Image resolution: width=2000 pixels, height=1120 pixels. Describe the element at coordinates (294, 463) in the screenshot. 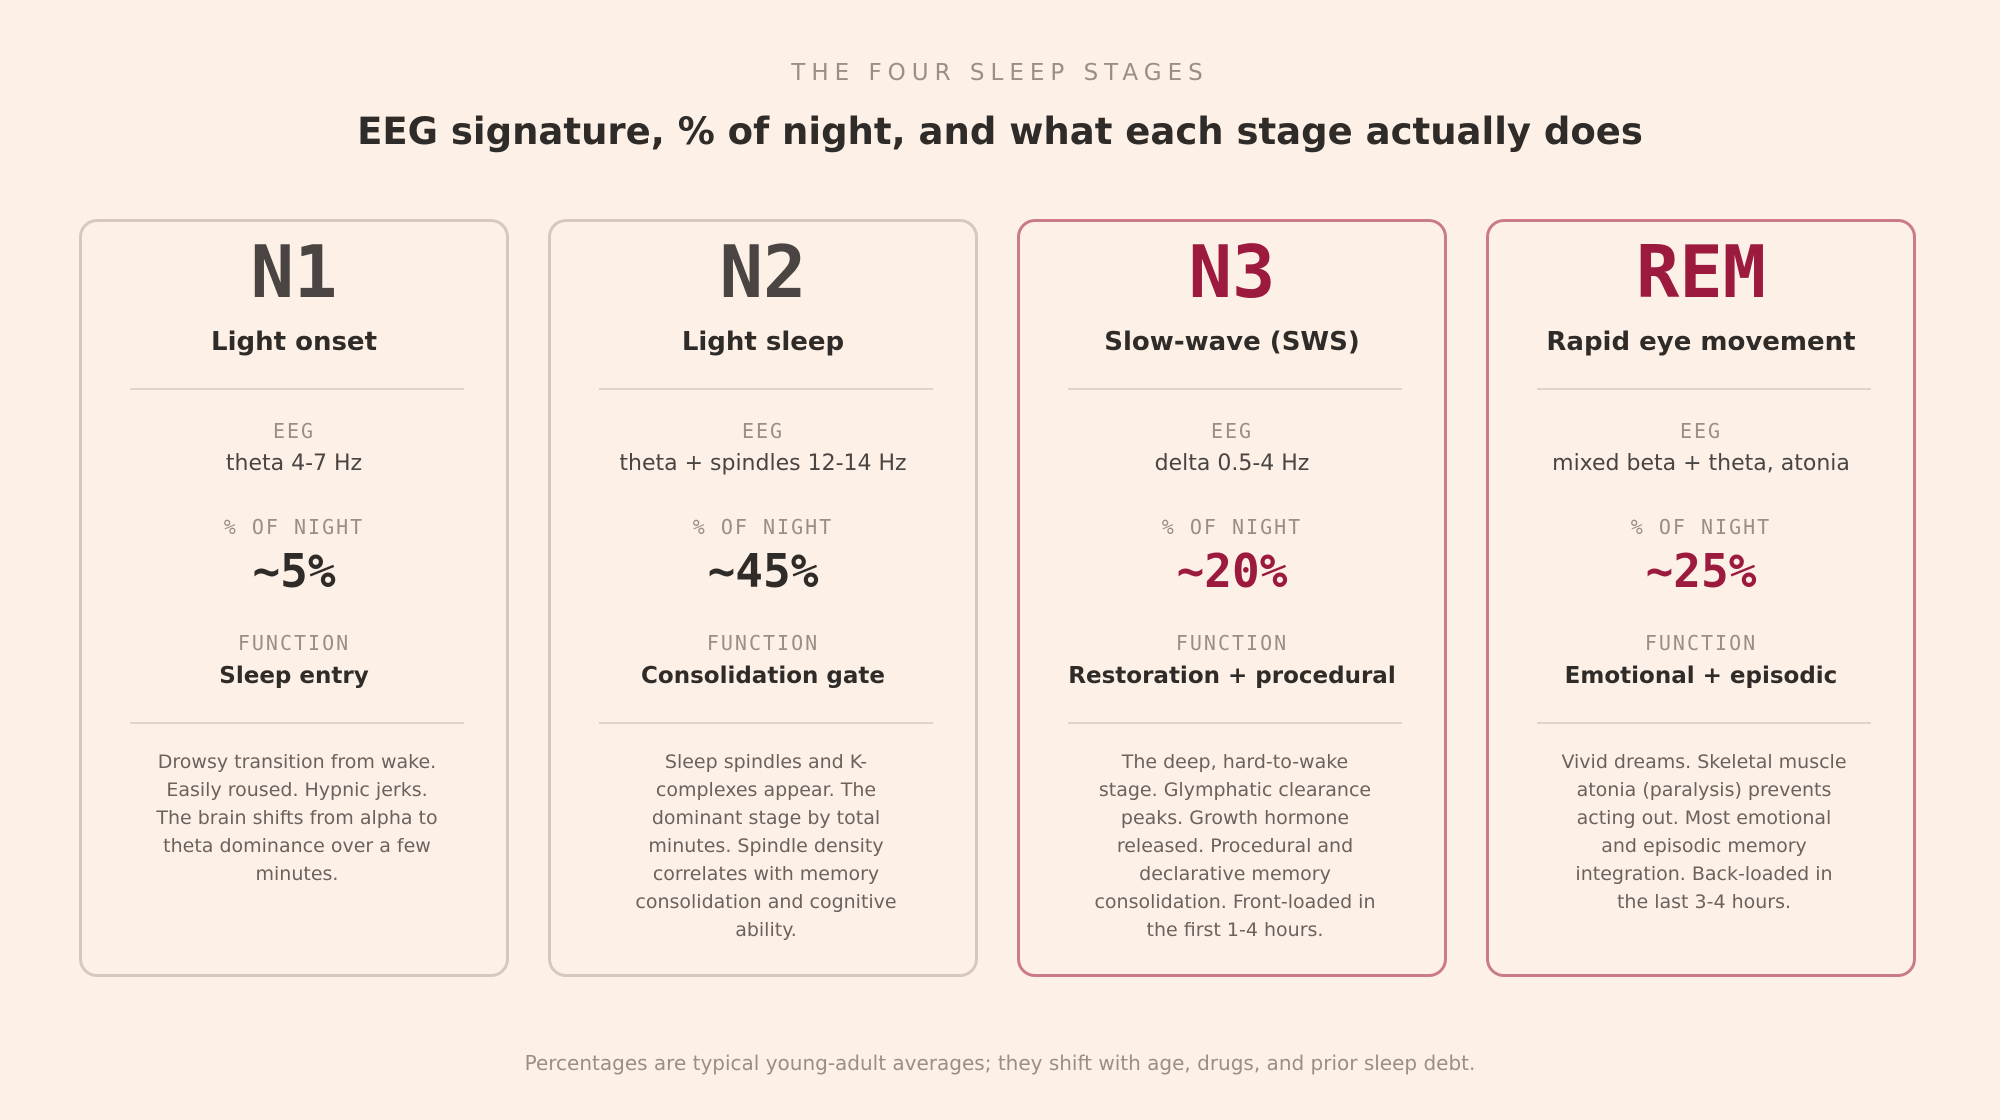

I see `eeg-value: theta 4-7 Hz` at that location.